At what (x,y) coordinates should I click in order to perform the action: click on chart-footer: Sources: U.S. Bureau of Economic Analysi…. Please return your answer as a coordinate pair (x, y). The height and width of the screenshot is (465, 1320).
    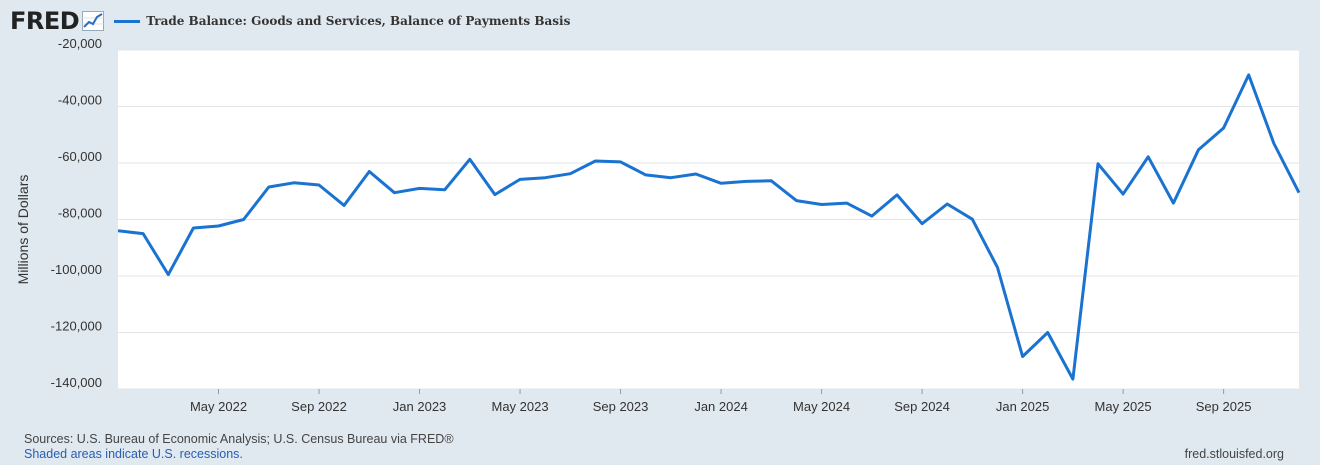
    Looking at the image, I should click on (239, 447).